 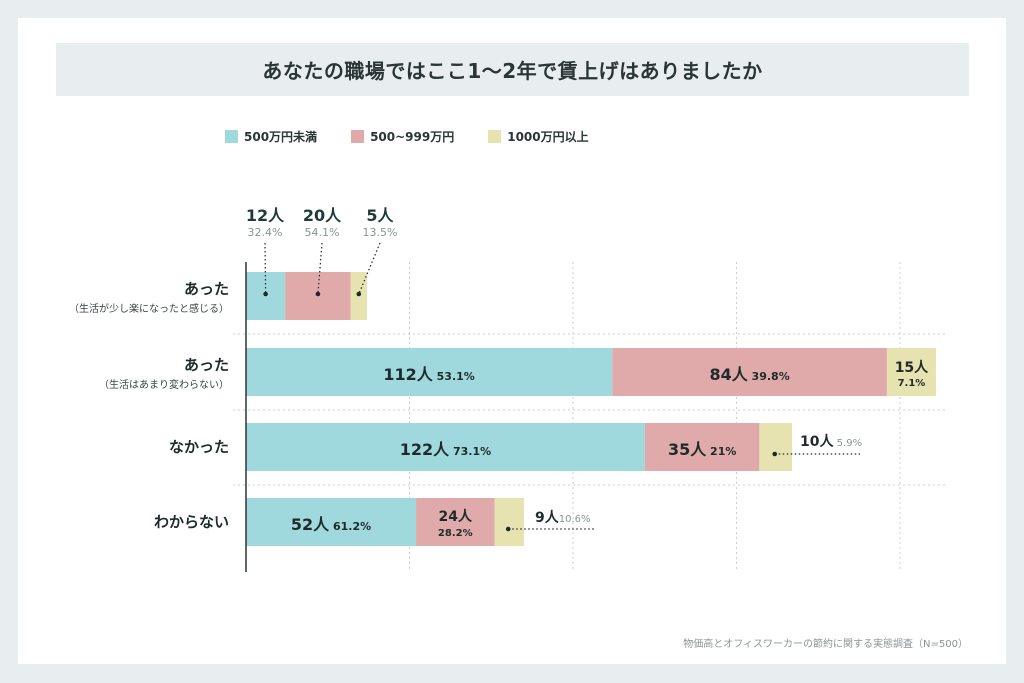 What do you see at coordinates (412, 136) in the screenshot?
I see `legend-label-5m-10m: 500~999万円` at bounding box center [412, 136].